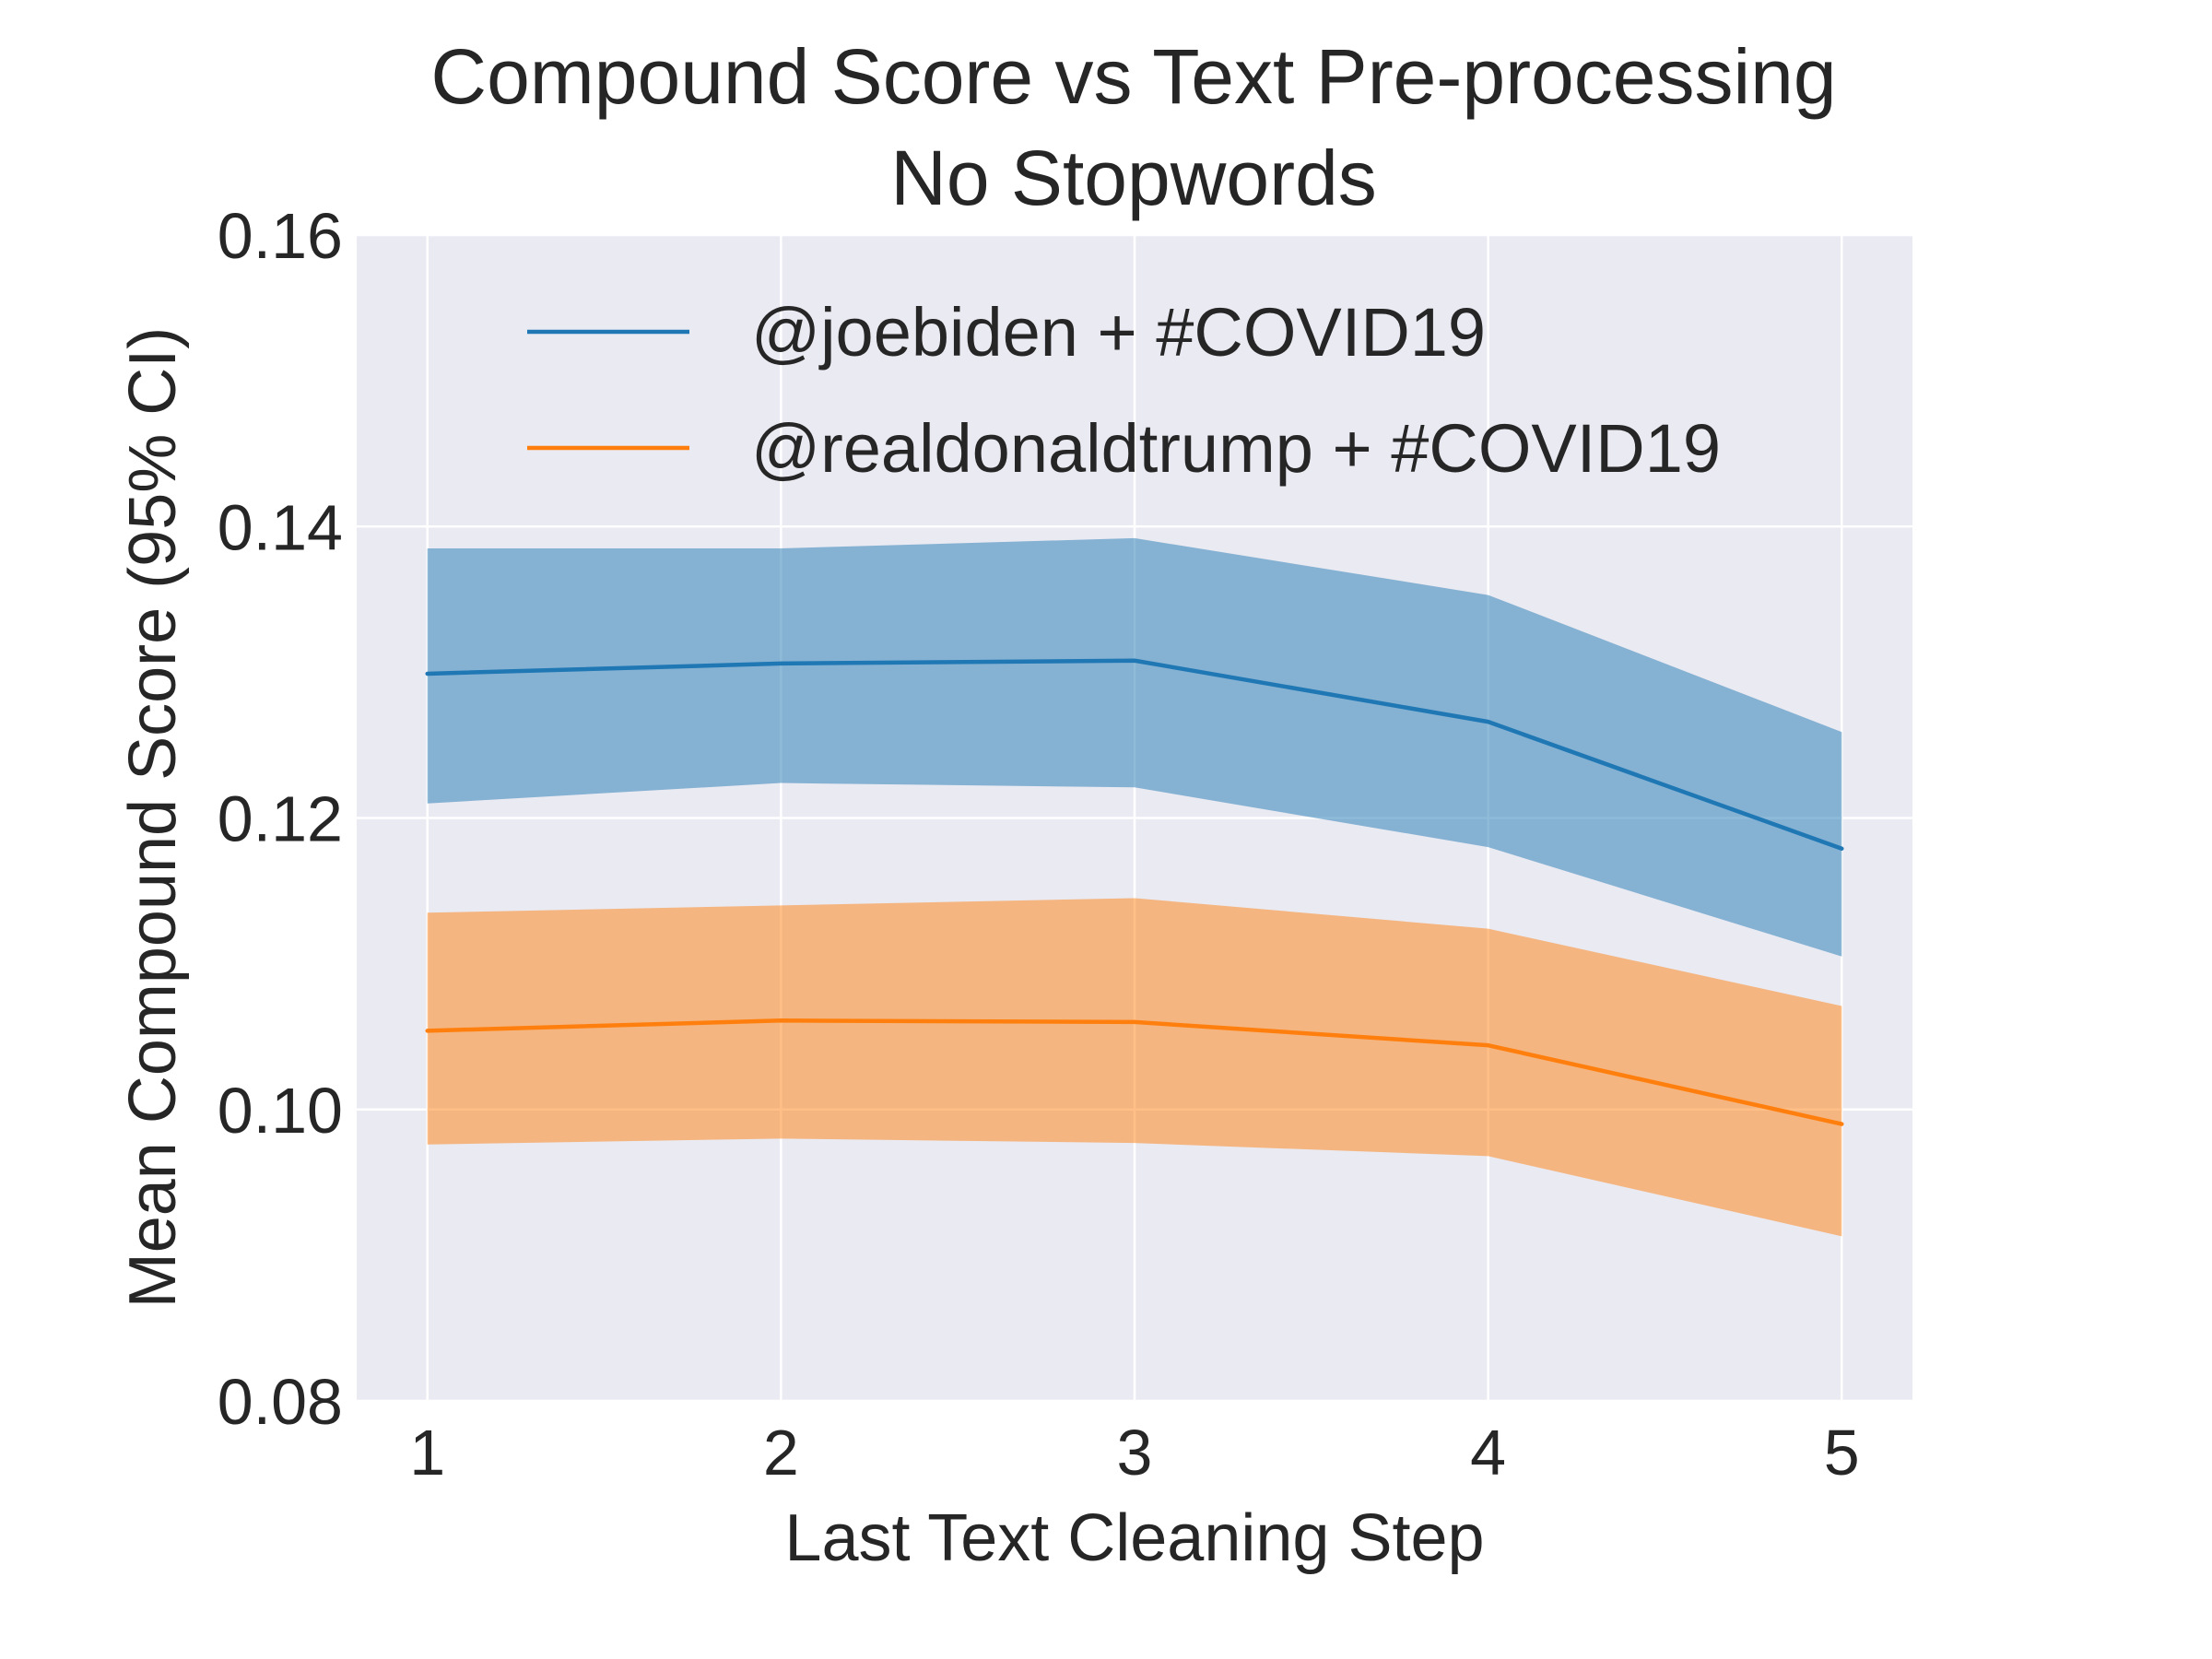 The image size is (2212, 1659). I want to click on y-tick-labels: 0.08 0.10 0.12 0.14 0.16, so click(280, 819).